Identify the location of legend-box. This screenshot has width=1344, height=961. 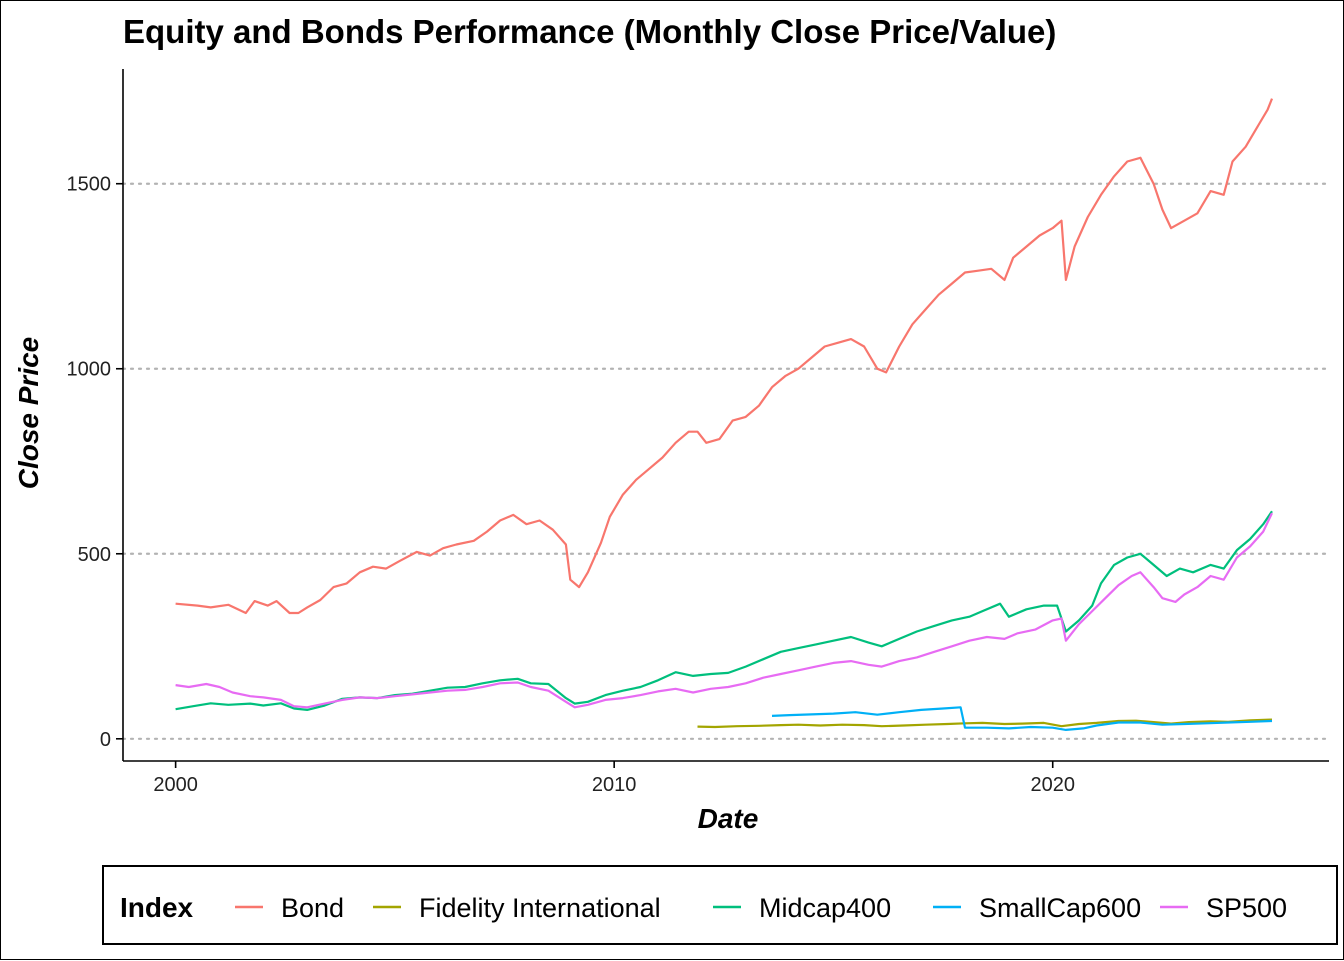
(720, 905).